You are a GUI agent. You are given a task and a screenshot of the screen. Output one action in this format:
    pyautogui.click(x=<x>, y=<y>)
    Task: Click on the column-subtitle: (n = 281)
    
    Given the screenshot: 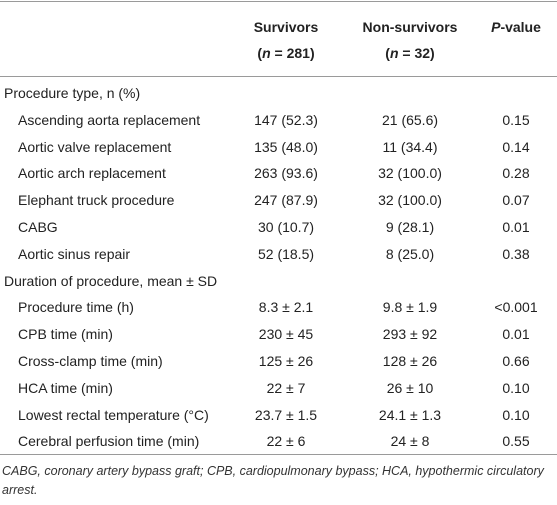 What is the action you would take?
    pyautogui.click(x=285, y=53)
    